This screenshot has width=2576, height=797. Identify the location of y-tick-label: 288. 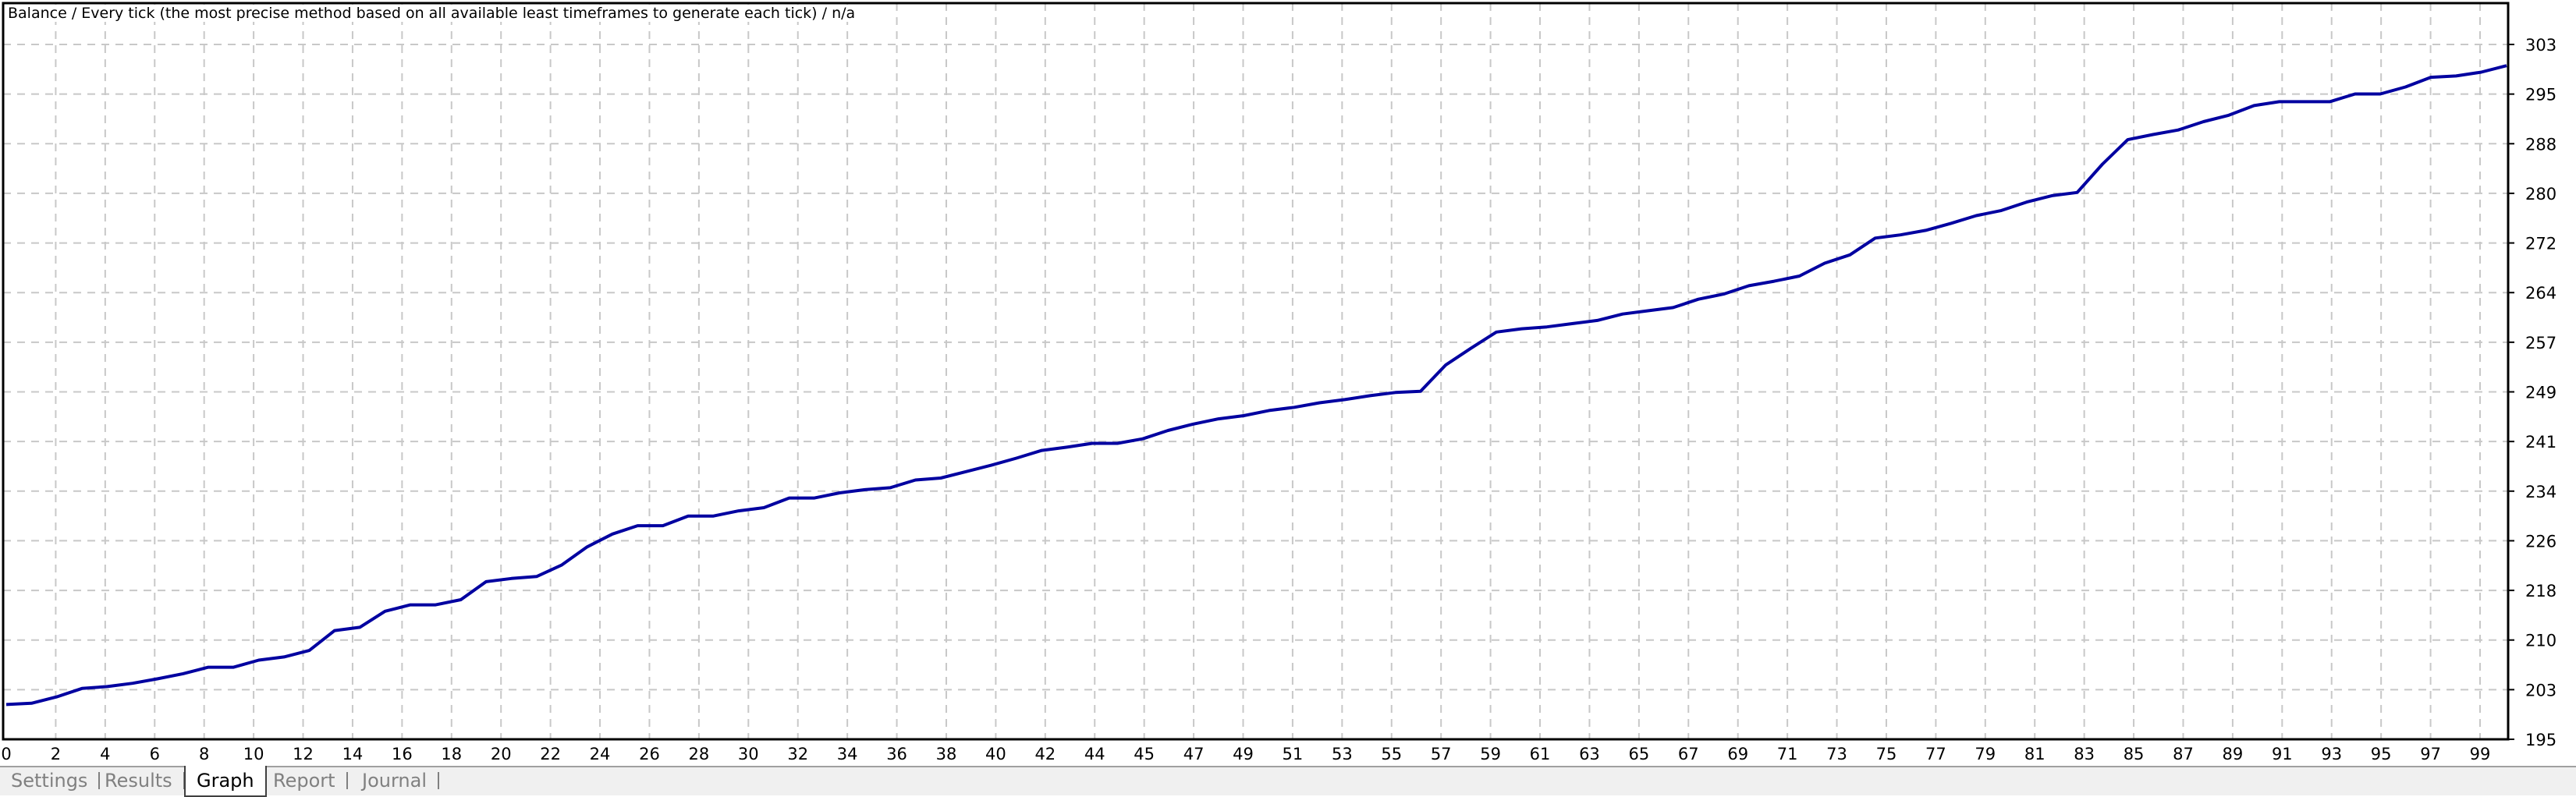
(2540, 144).